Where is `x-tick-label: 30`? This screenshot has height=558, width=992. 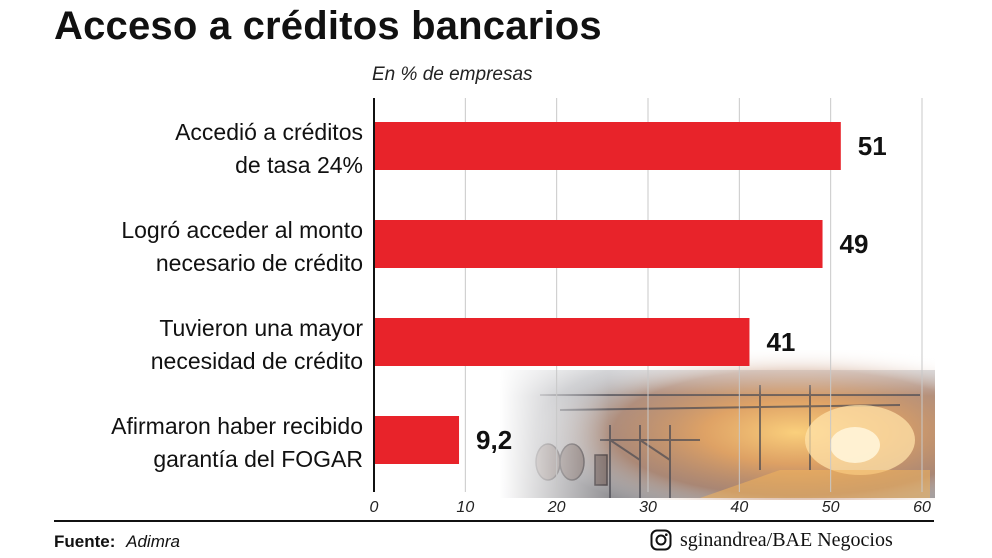
x-tick-label: 30 is located at coordinates (648, 507).